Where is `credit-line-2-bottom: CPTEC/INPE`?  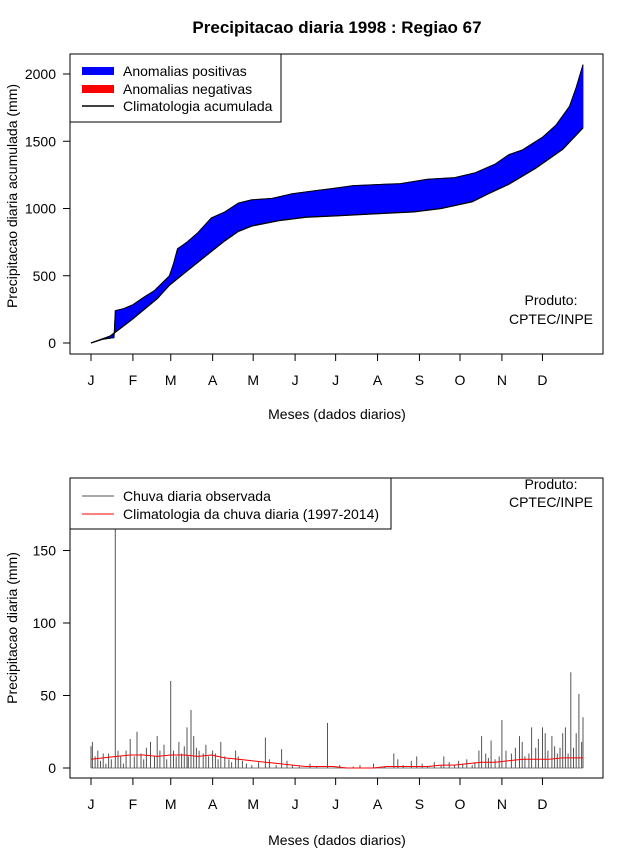 credit-line-2-bottom: CPTEC/INPE is located at coordinates (551, 502).